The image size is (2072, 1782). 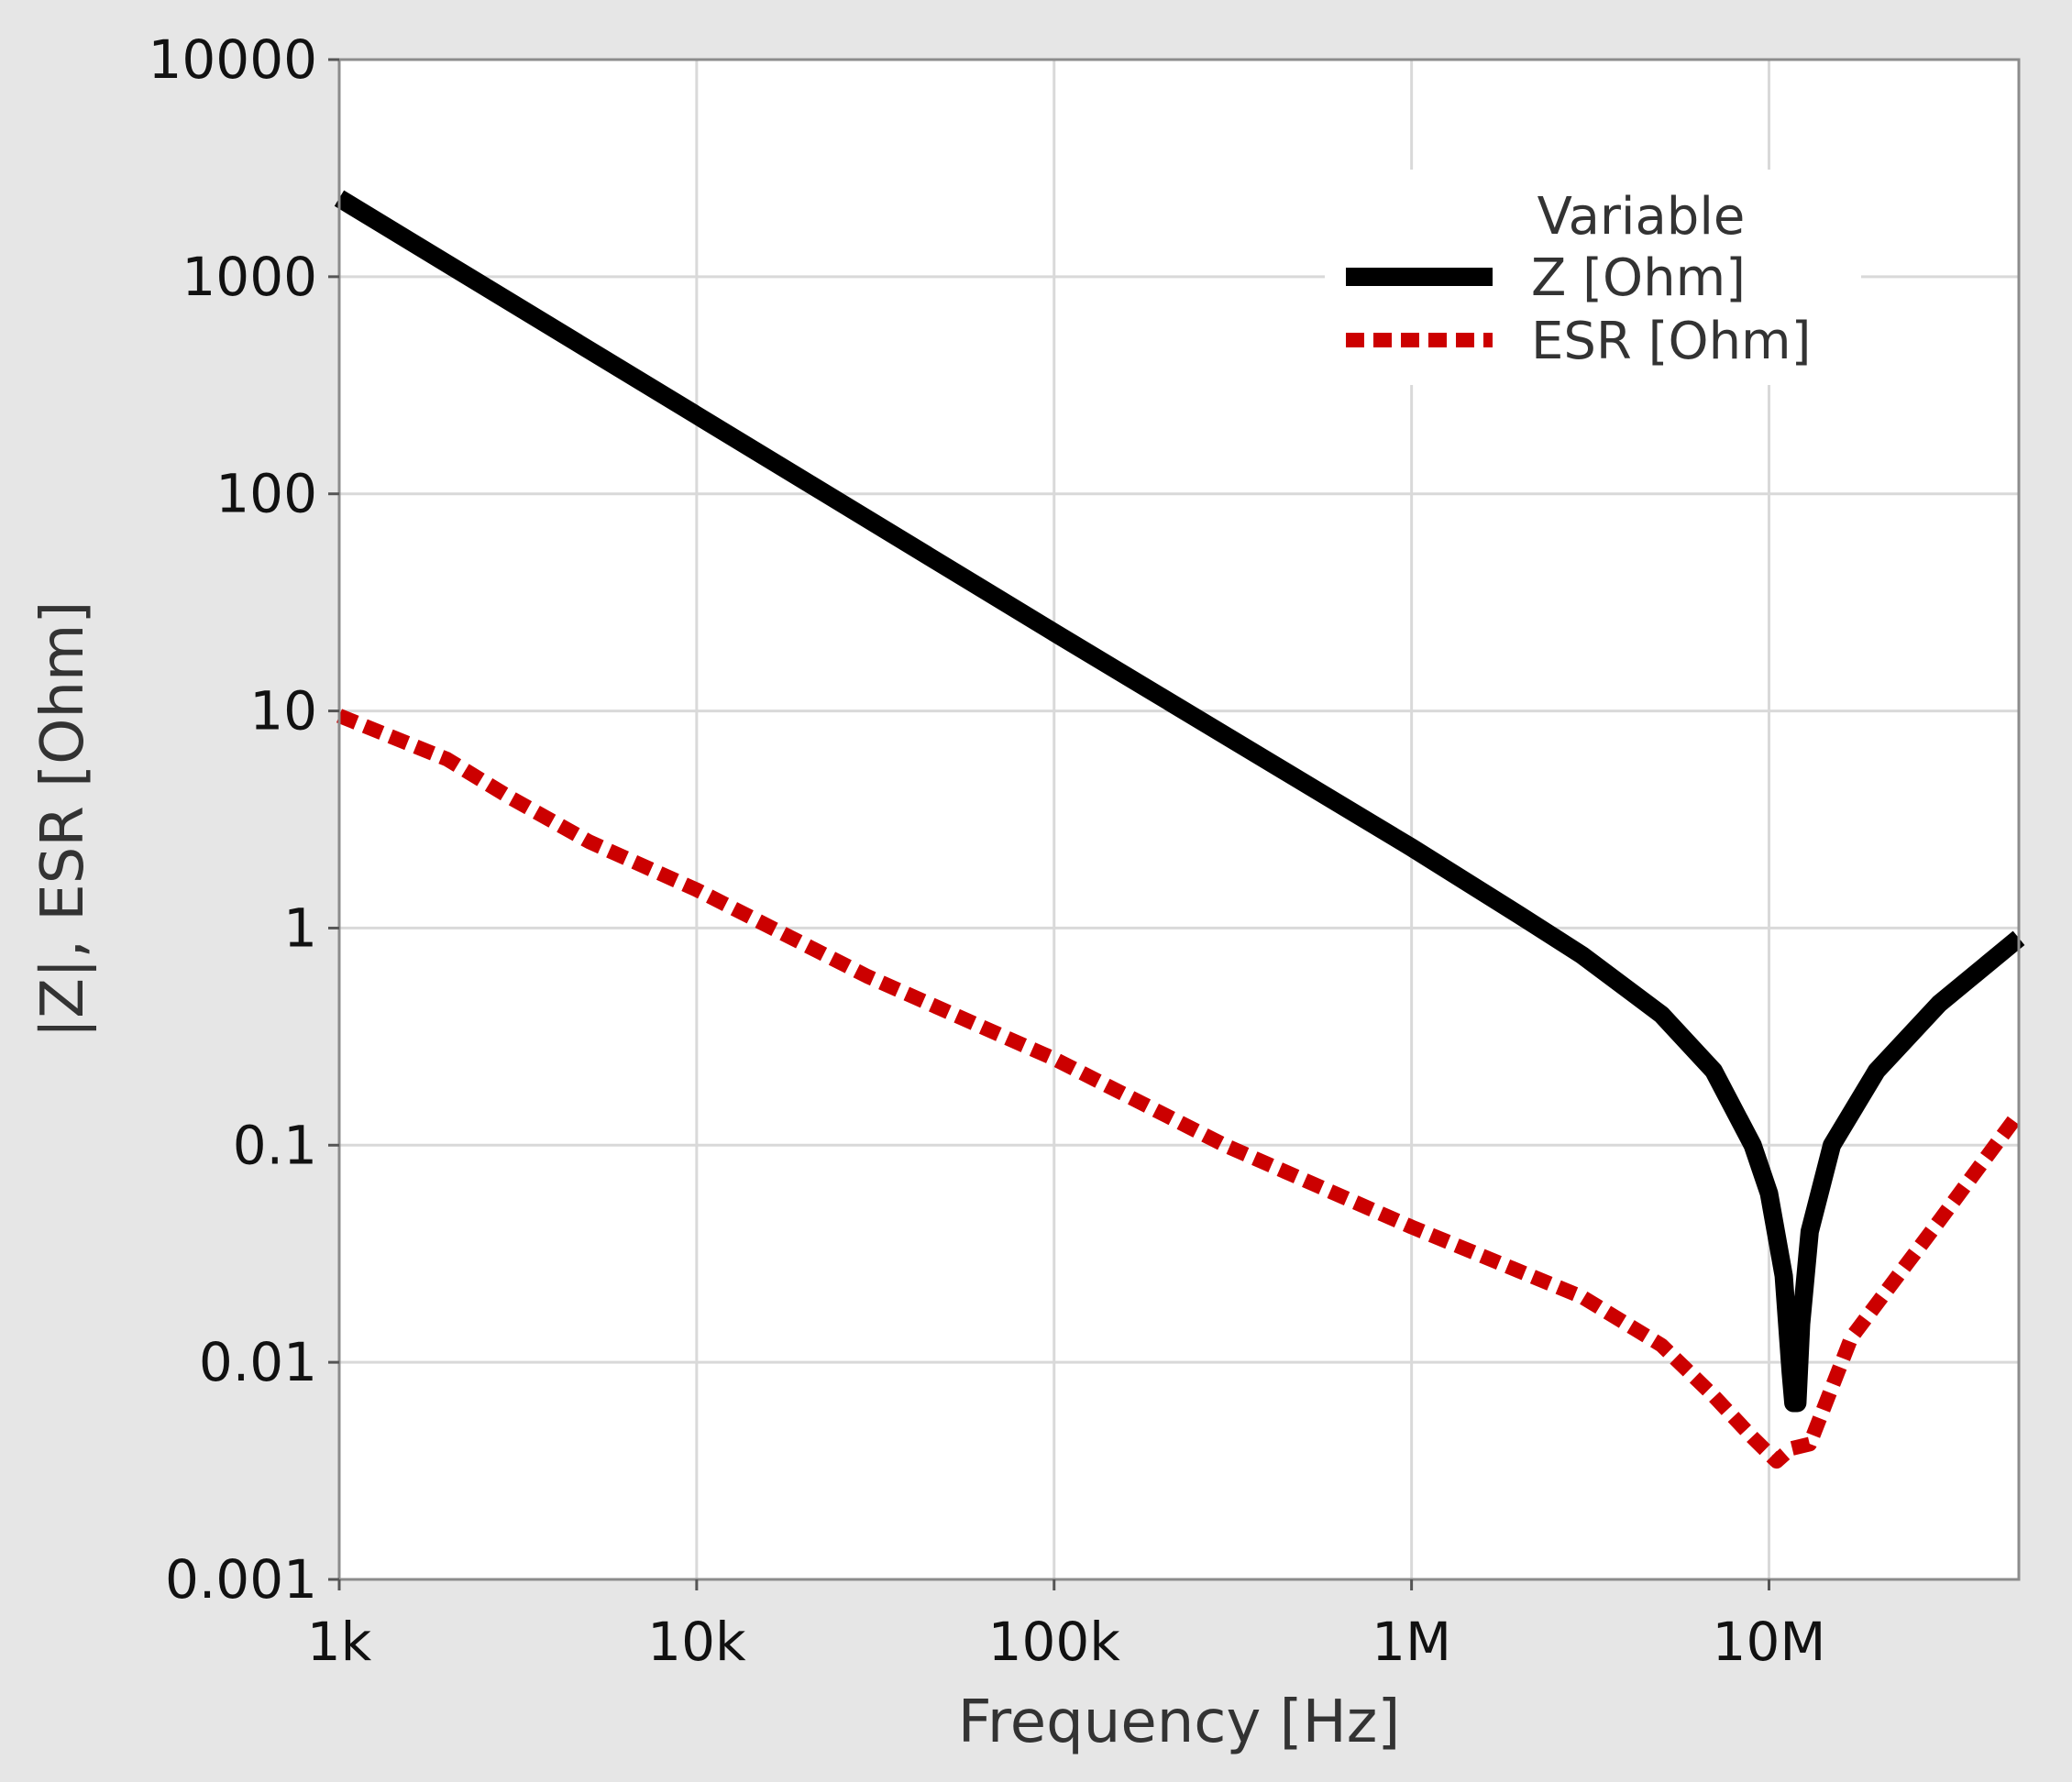 I want to click on x-tick-label: 1M, so click(x=1411, y=1642).